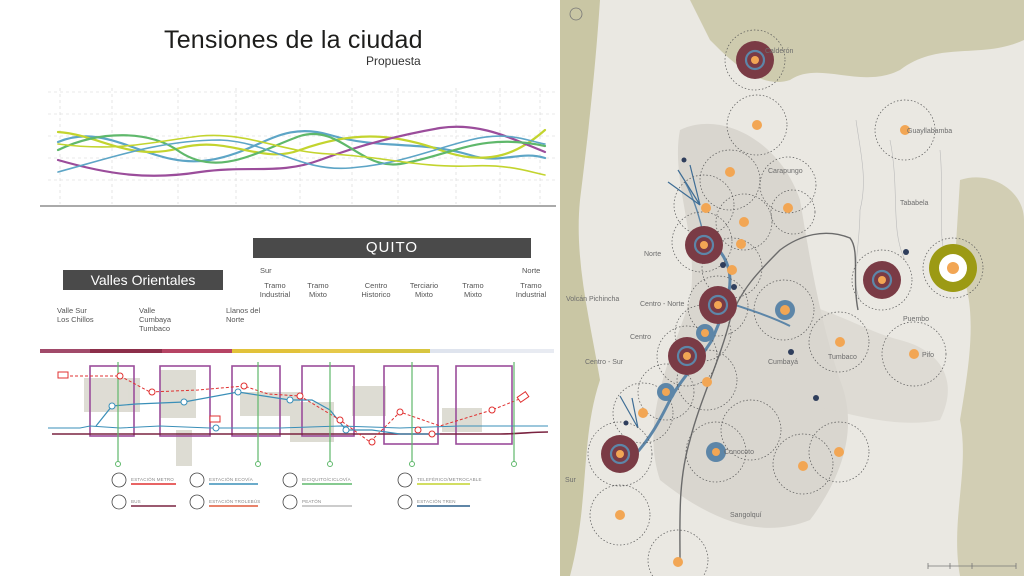 The height and width of the screenshot is (576, 1024). I want to click on zone-tramo-industrial-norte: Tramo Industrial, so click(531, 290).